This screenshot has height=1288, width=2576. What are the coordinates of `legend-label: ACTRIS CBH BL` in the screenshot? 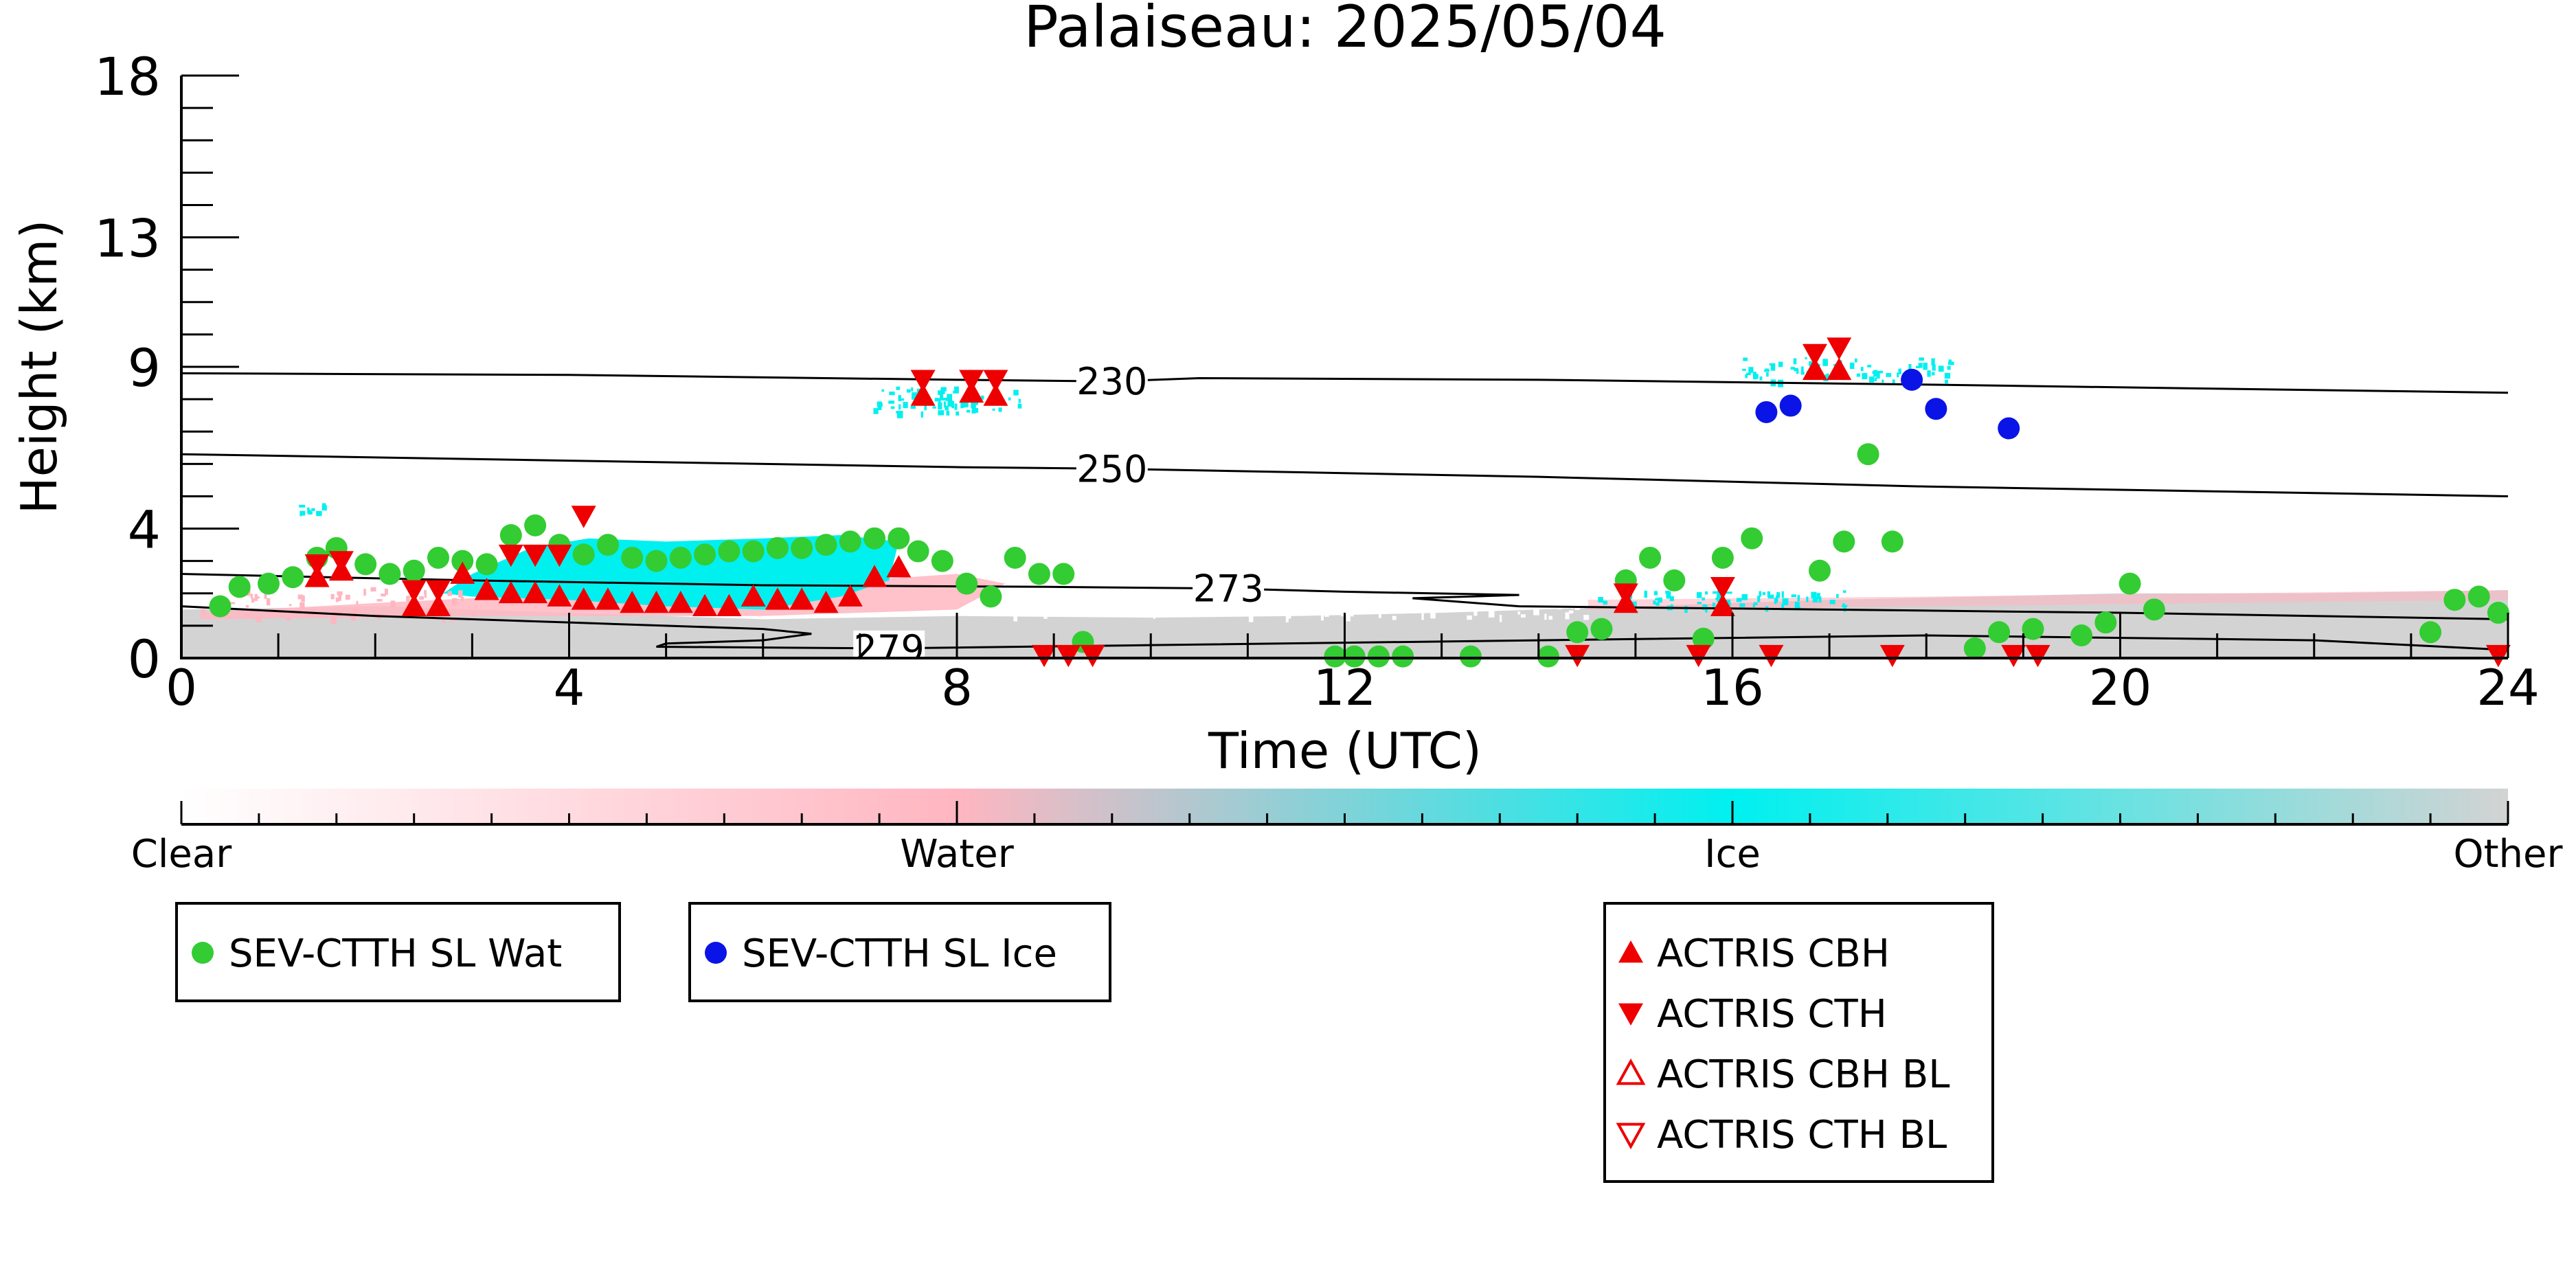 It's located at (1803, 1074).